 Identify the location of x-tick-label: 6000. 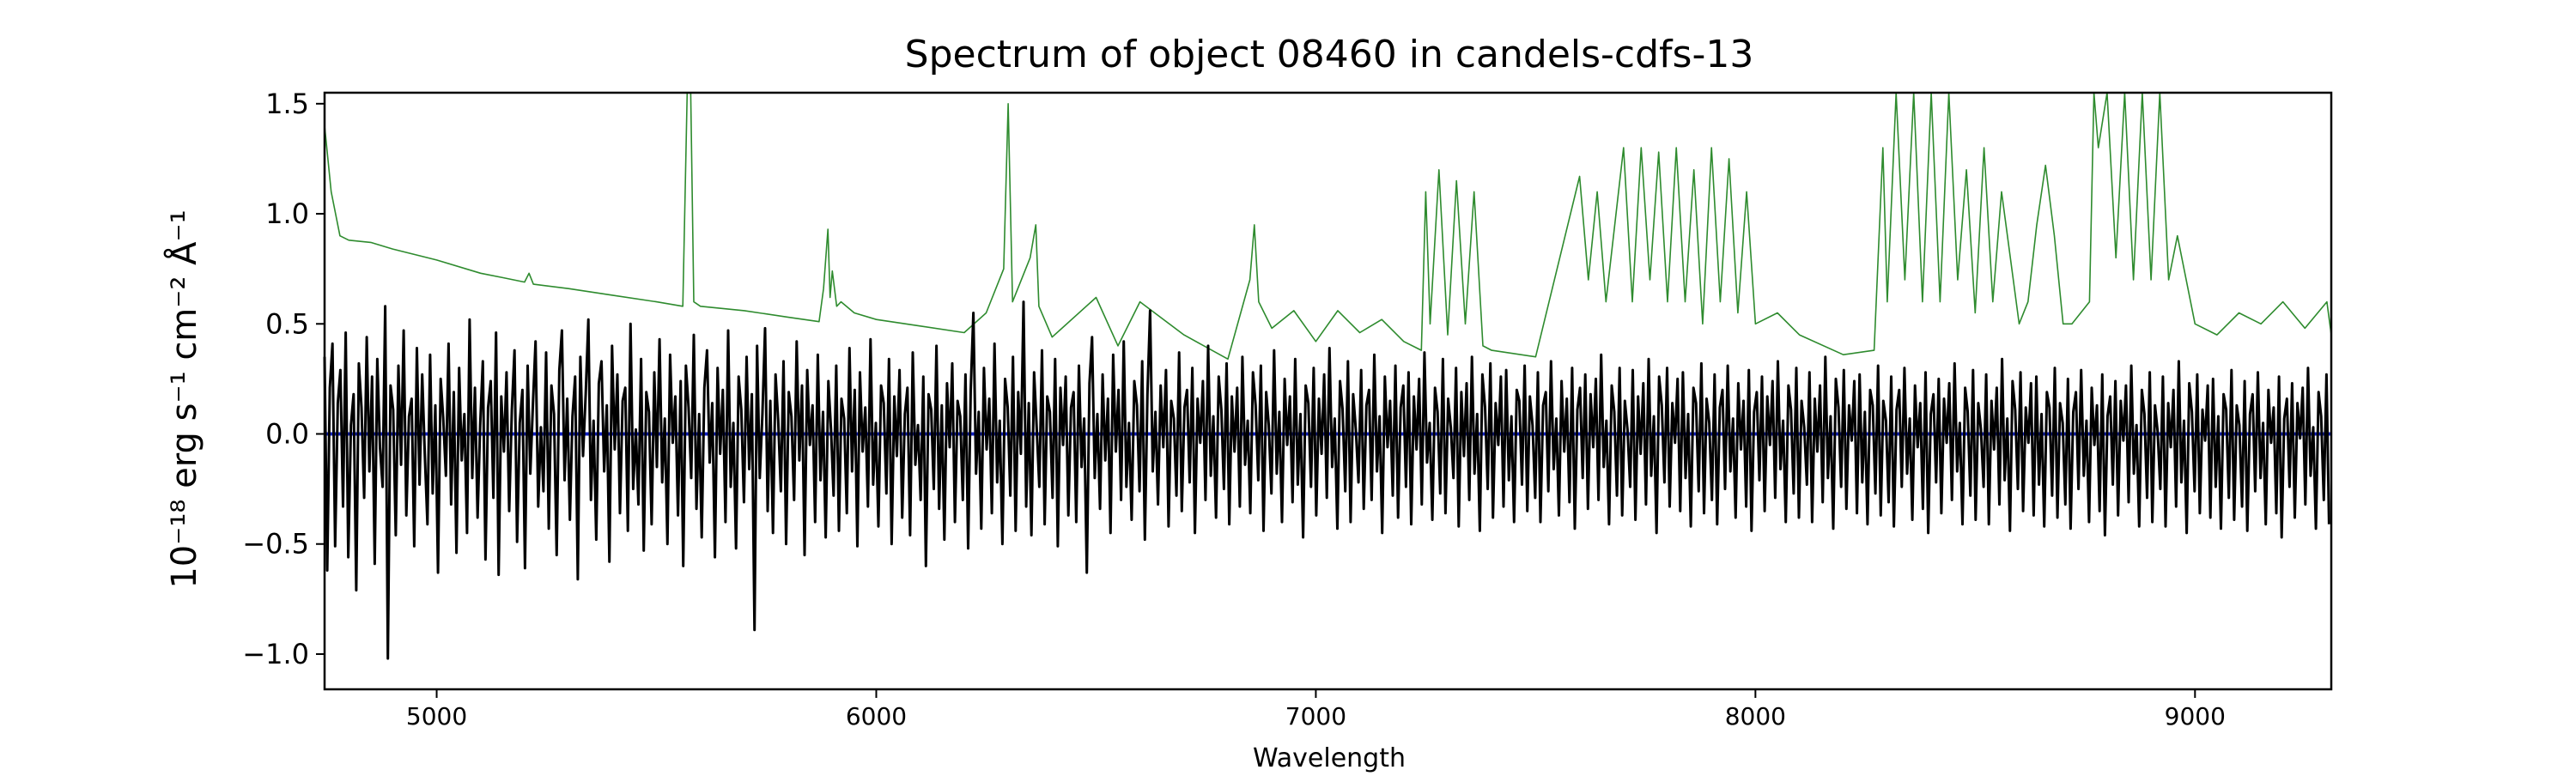
(876, 716).